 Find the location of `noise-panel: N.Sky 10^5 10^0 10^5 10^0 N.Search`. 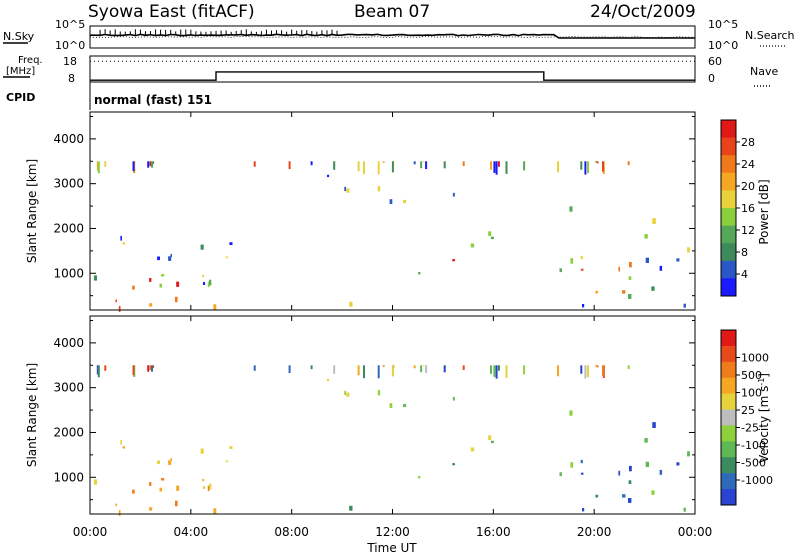

noise-panel: N.Sky 10^5 10^0 10^5 10^0 N.Search is located at coordinates (399, 35).